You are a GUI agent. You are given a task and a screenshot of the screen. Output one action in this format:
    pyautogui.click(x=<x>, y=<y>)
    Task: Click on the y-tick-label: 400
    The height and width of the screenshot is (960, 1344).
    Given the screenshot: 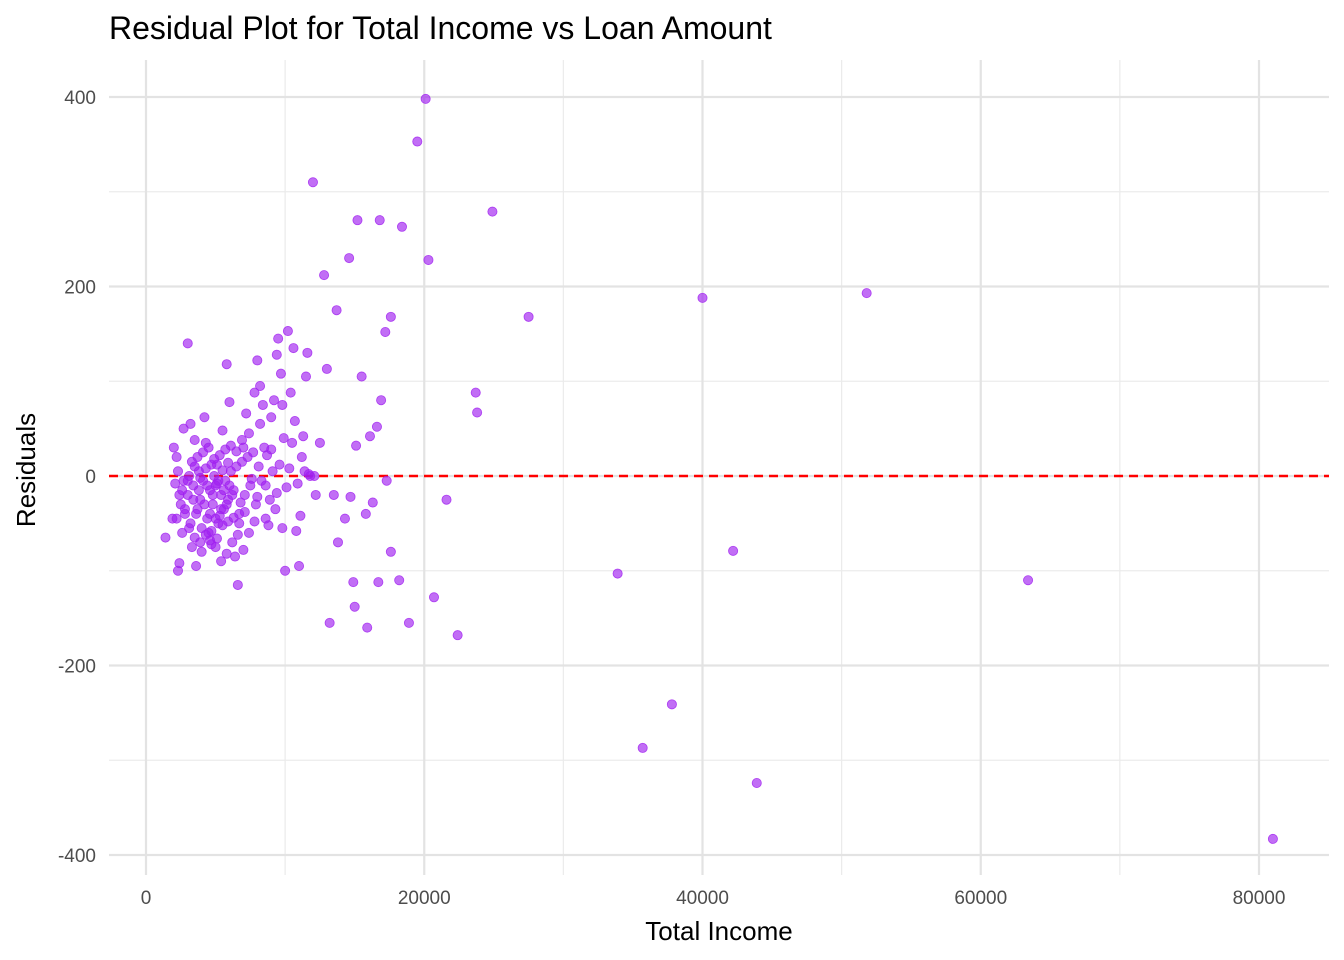 What is the action you would take?
    pyautogui.click(x=80, y=98)
    